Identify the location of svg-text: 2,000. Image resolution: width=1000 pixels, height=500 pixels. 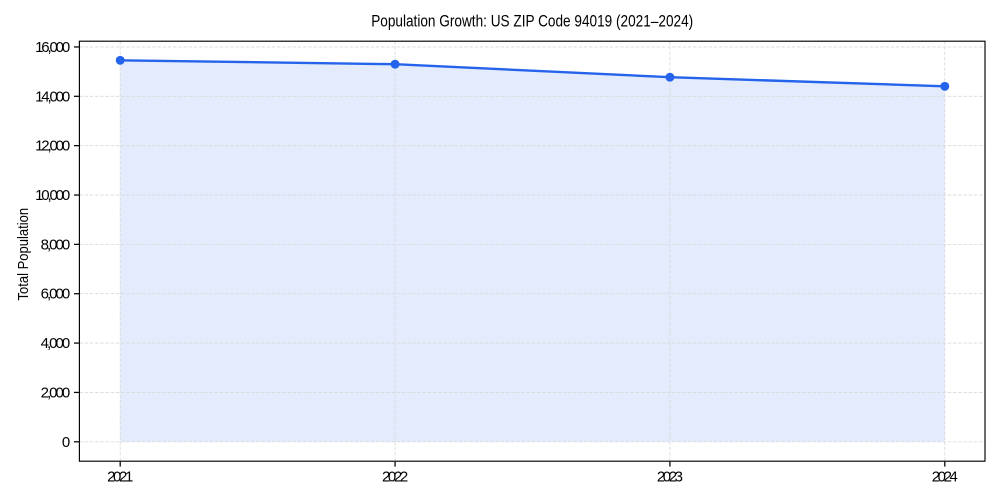
(56, 392).